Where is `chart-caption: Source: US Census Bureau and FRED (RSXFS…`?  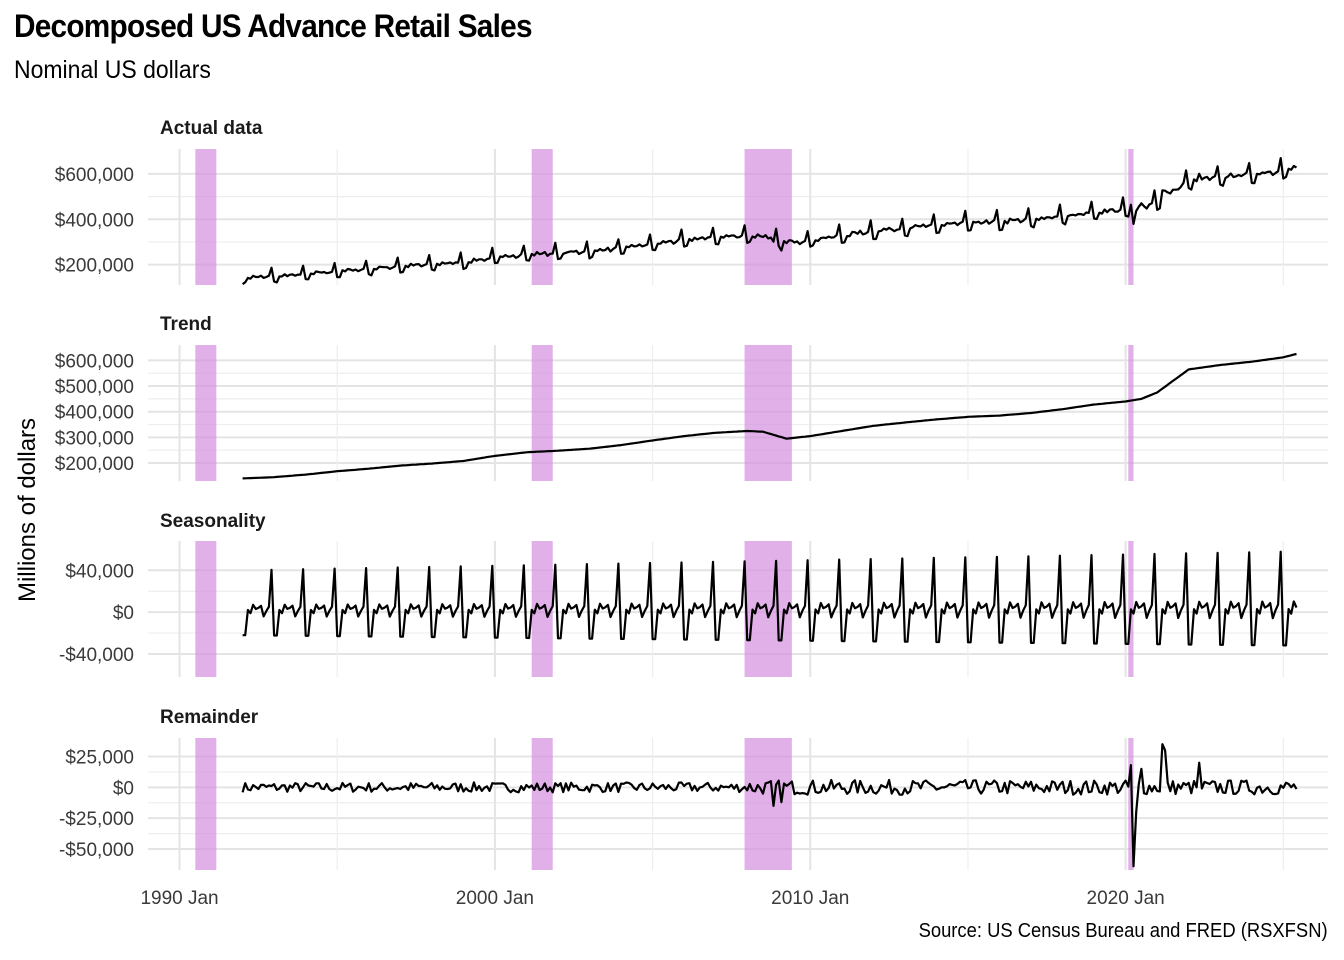
chart-caption: Source: US Census Bureau and FRED (RSXFS… is located at coordinates (1123, 931).